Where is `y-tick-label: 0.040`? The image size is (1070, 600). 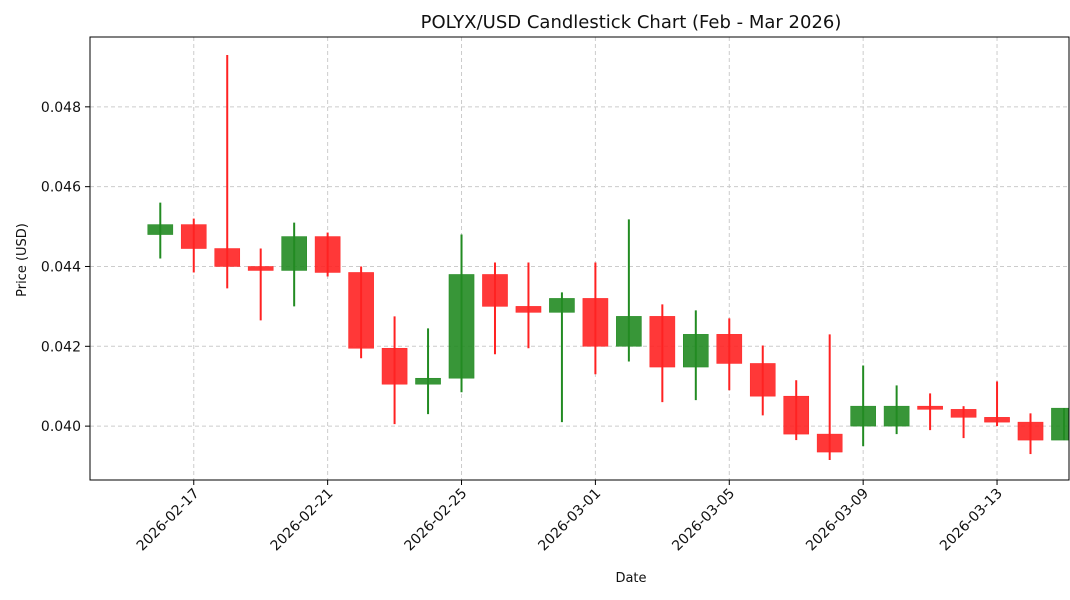
y-tick-label: 0.040 is located at coordinates (61, 427).